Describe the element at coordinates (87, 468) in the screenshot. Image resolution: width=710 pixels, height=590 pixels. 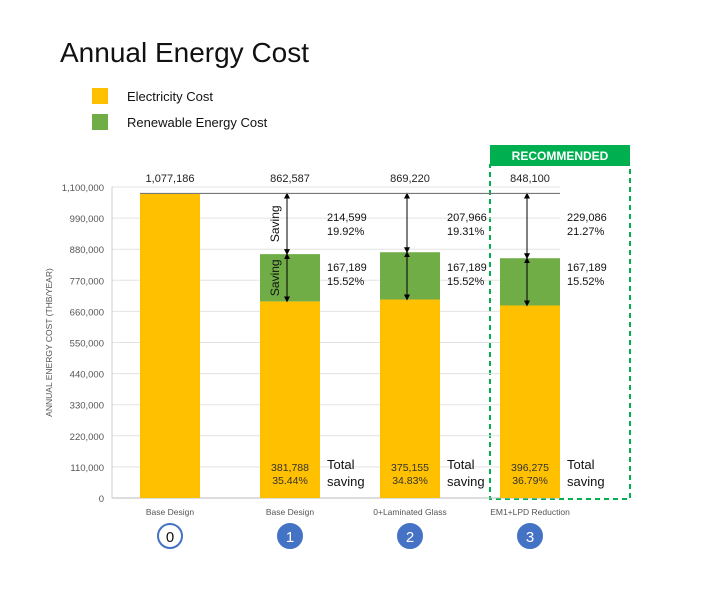
I see `y-tick-label: 110,000` at that location.